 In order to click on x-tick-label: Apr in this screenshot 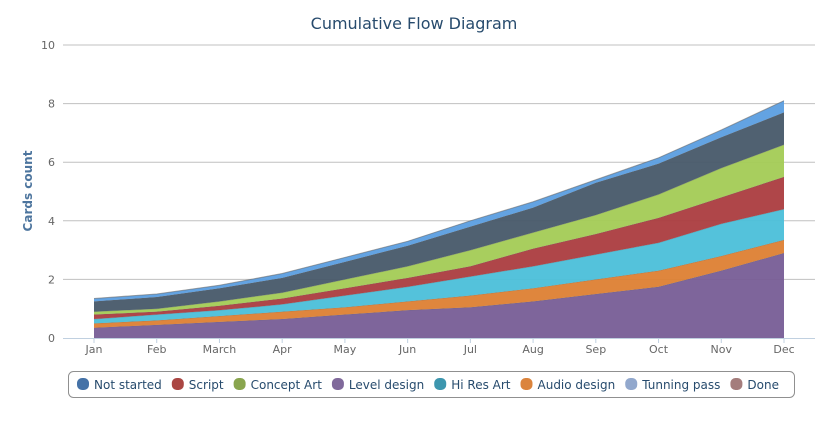, I will do `click(283, 349)`.